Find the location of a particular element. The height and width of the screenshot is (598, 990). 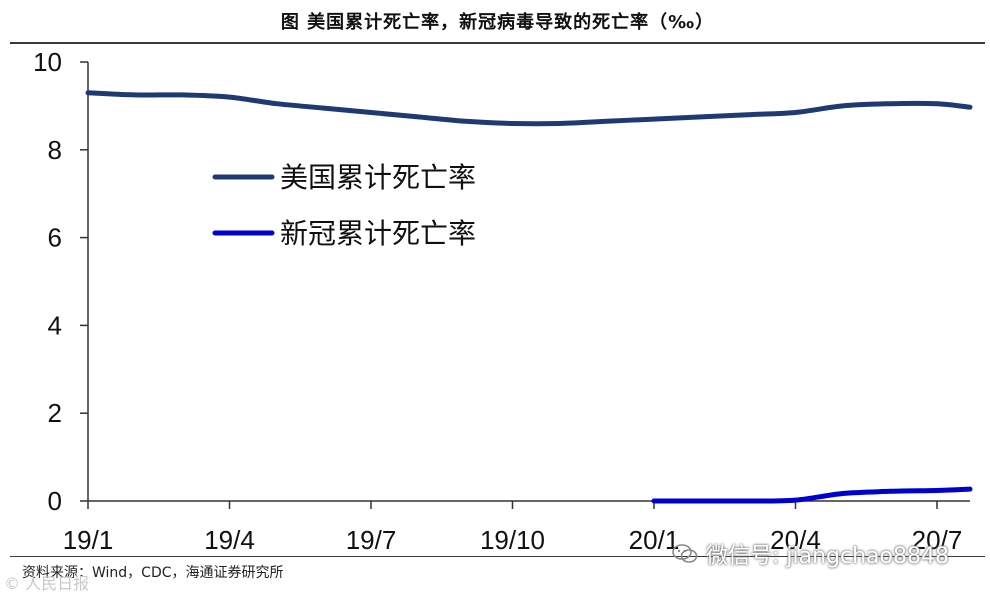

y-tick-label: 8 is located at coordinates (55, 150).